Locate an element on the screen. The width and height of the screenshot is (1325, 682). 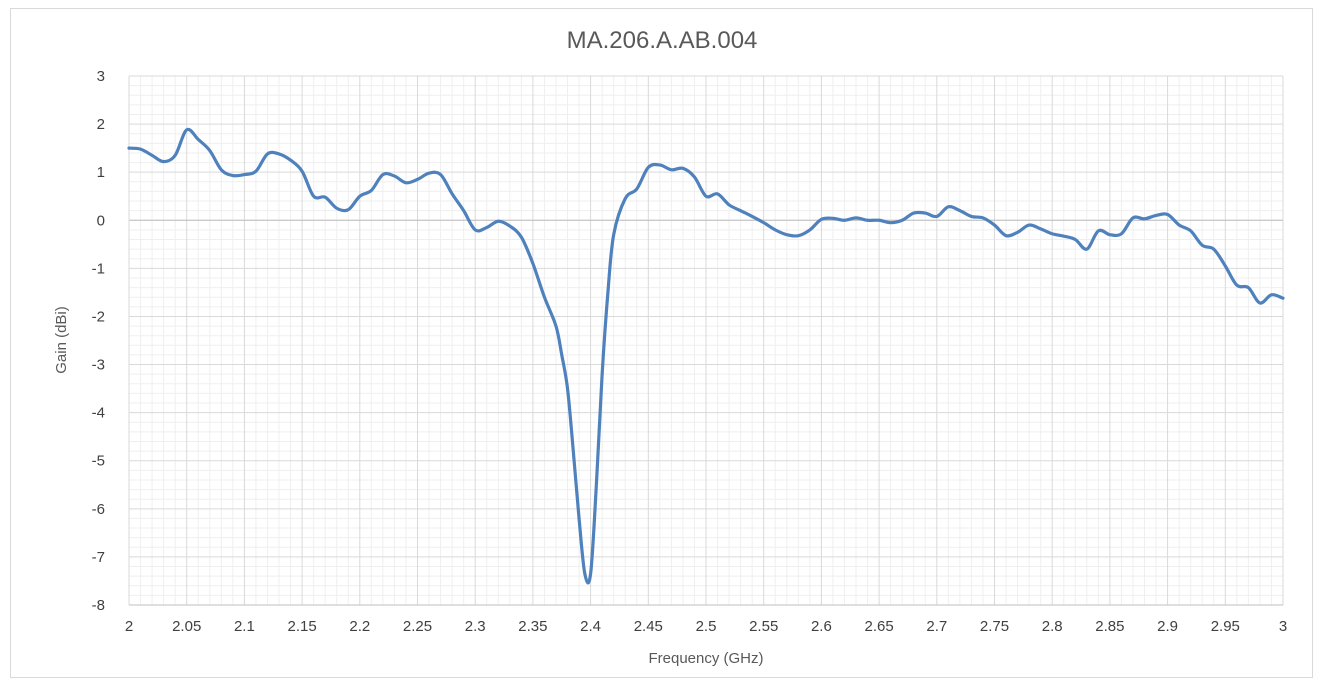
x-tick-label: 2.6 is located at coordinates (821, 626).